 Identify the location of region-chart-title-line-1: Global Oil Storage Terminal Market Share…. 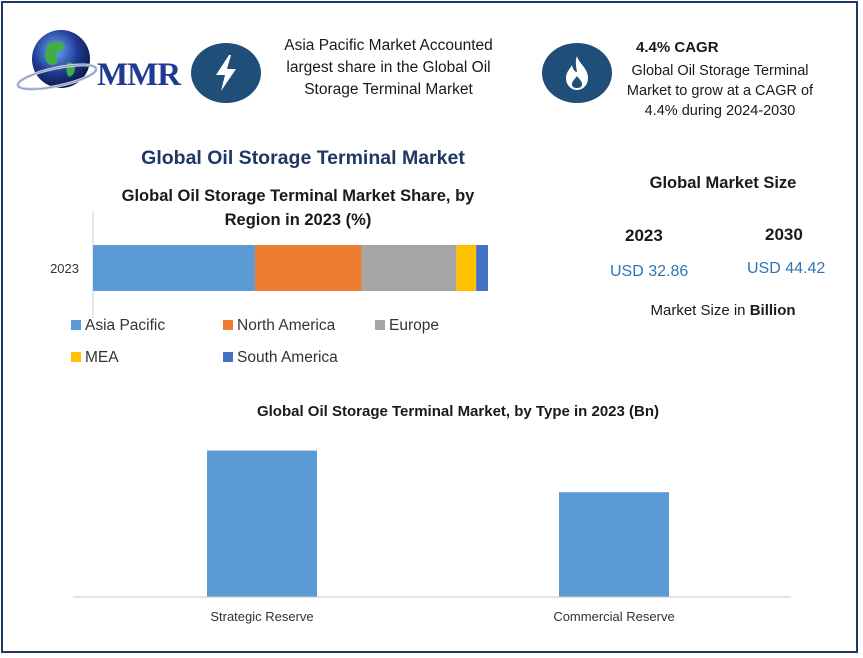
(298, 196).